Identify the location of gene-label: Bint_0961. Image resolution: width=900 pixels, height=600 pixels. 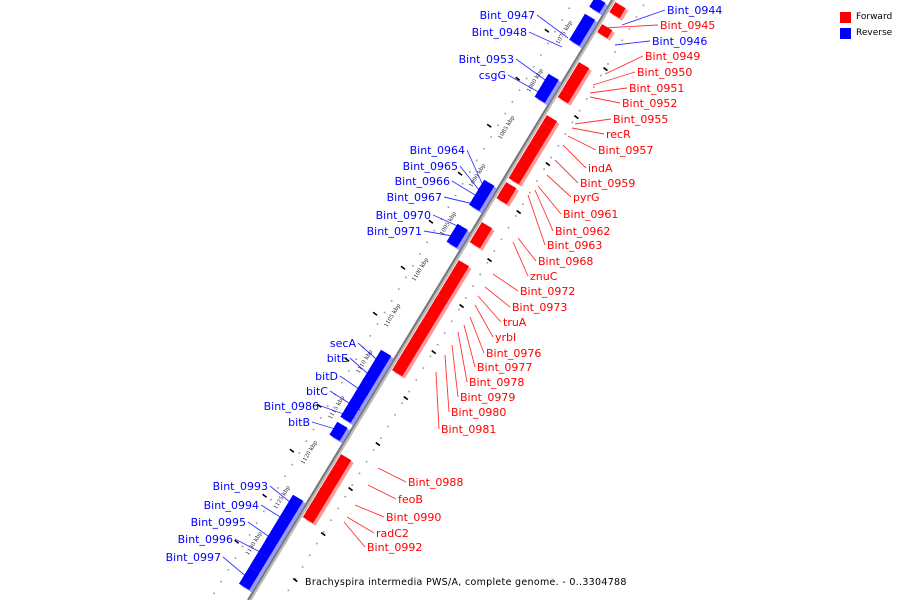
(590, 214).